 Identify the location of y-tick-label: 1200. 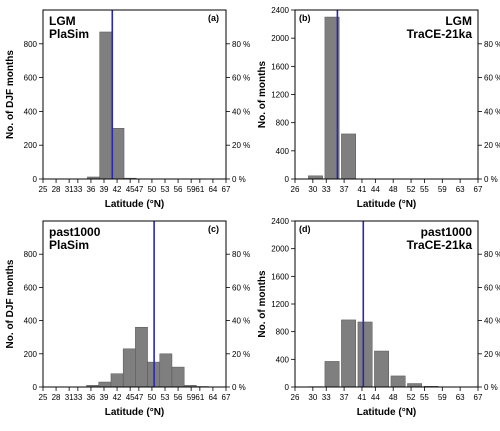
(280, 304).